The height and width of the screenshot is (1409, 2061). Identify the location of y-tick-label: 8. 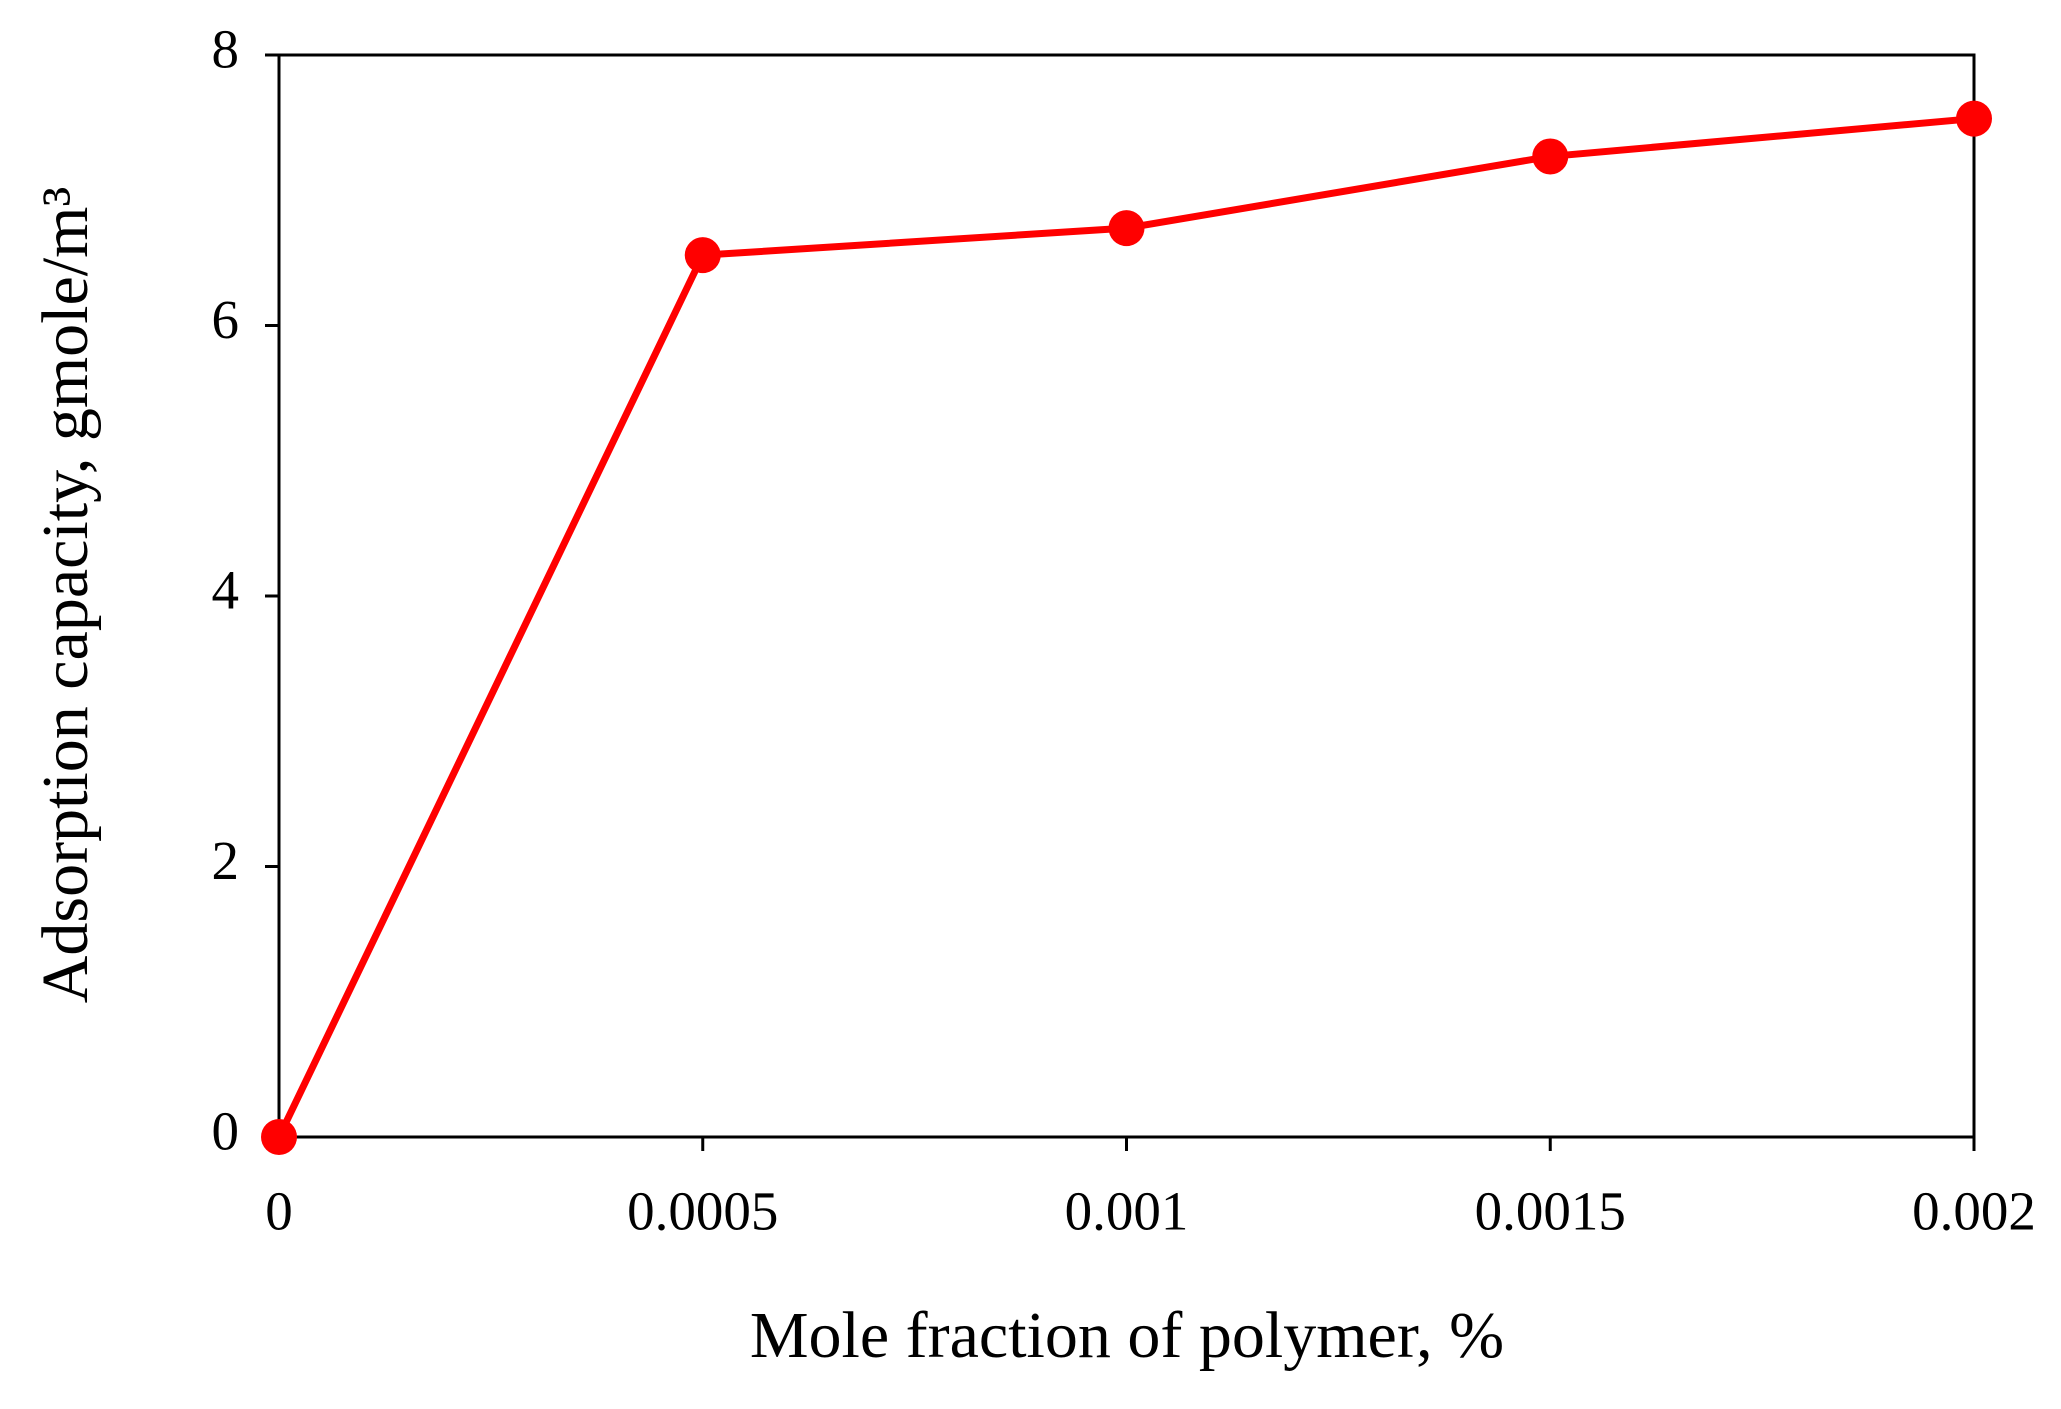
(226, 49).